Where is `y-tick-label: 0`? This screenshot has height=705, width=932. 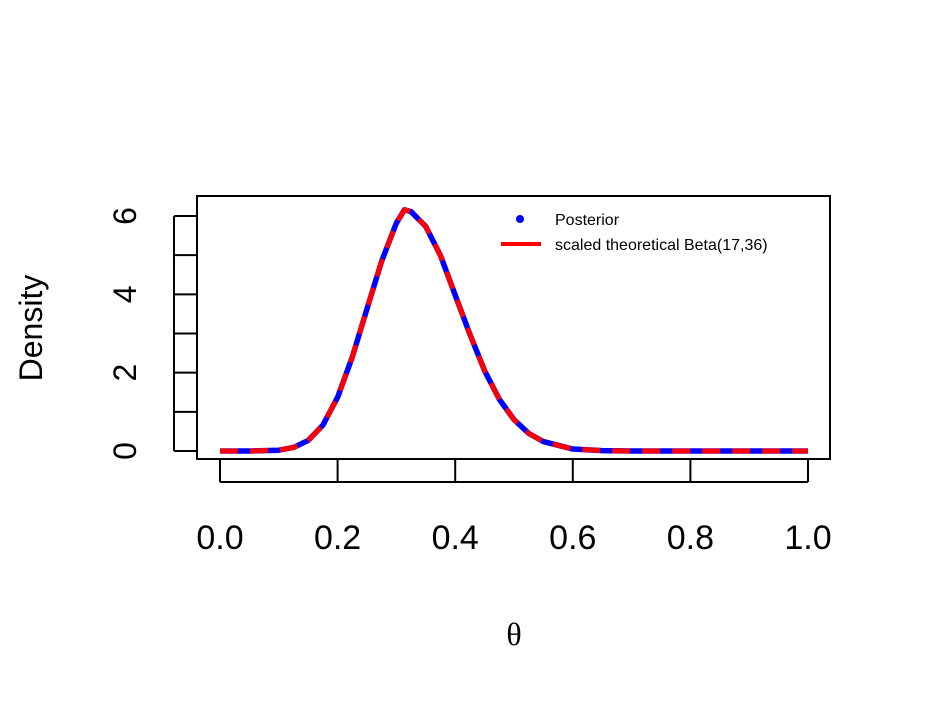
y-tick-label: 0 is located at coordinates (125, 451).